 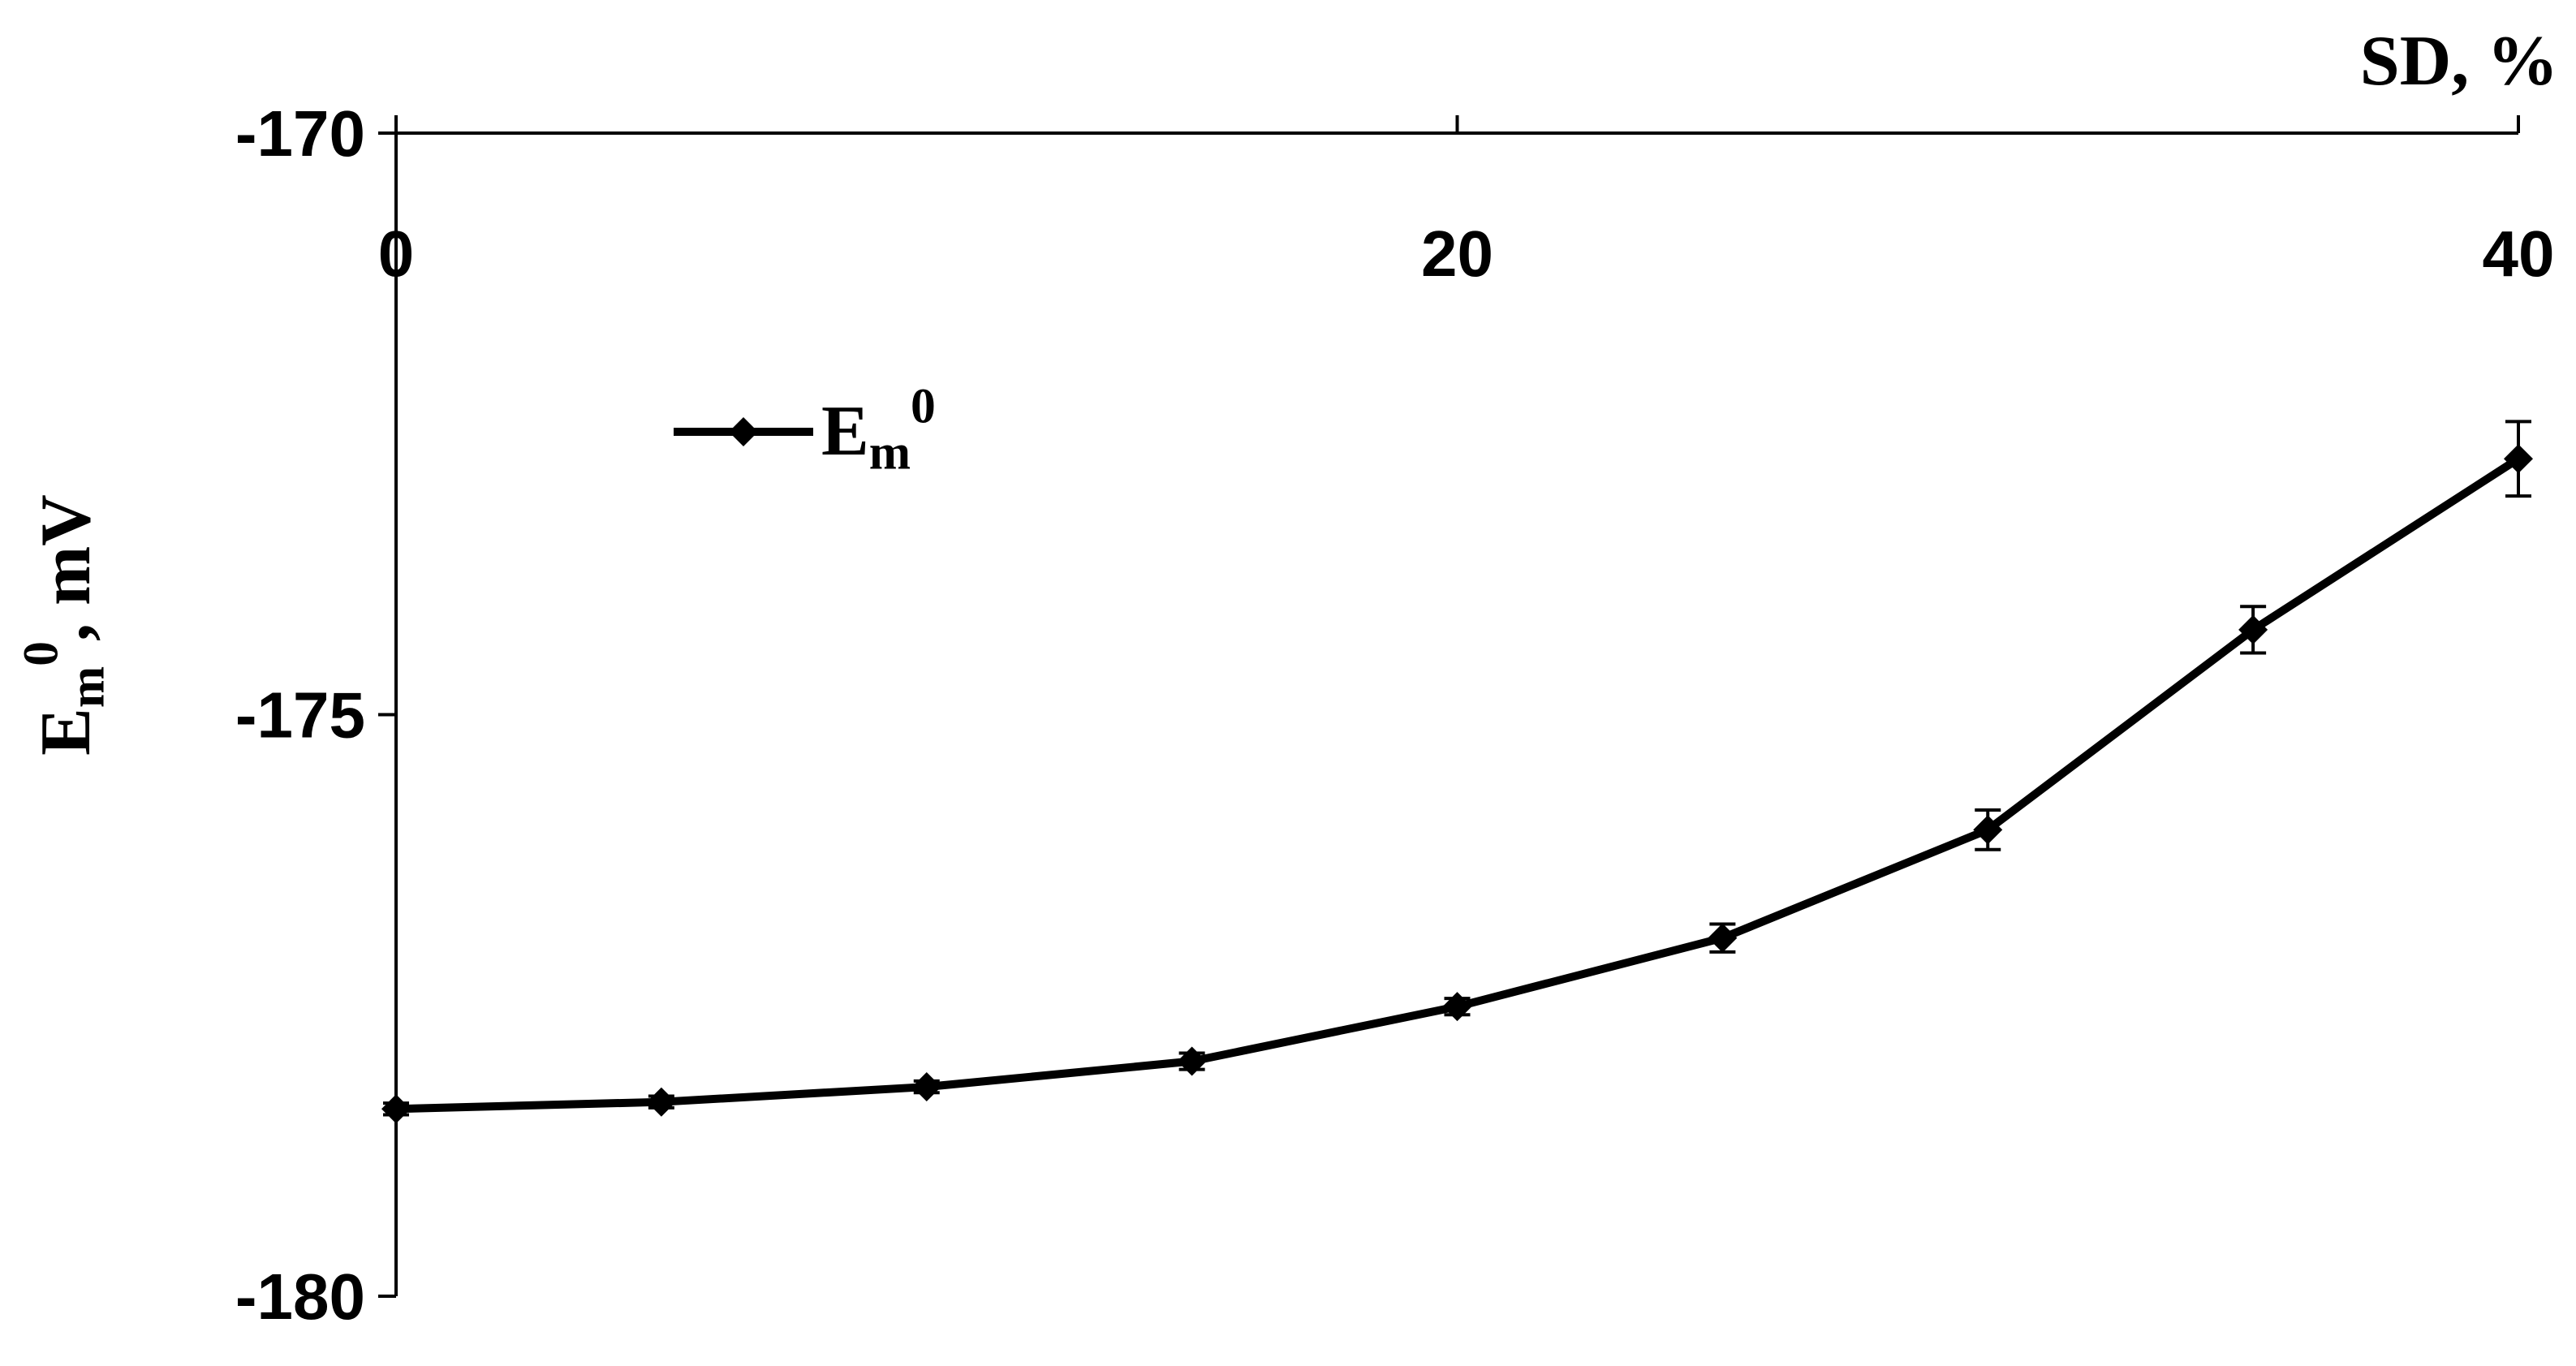 I want to click on x-tick-label: 0, so click(x=397, y=254).